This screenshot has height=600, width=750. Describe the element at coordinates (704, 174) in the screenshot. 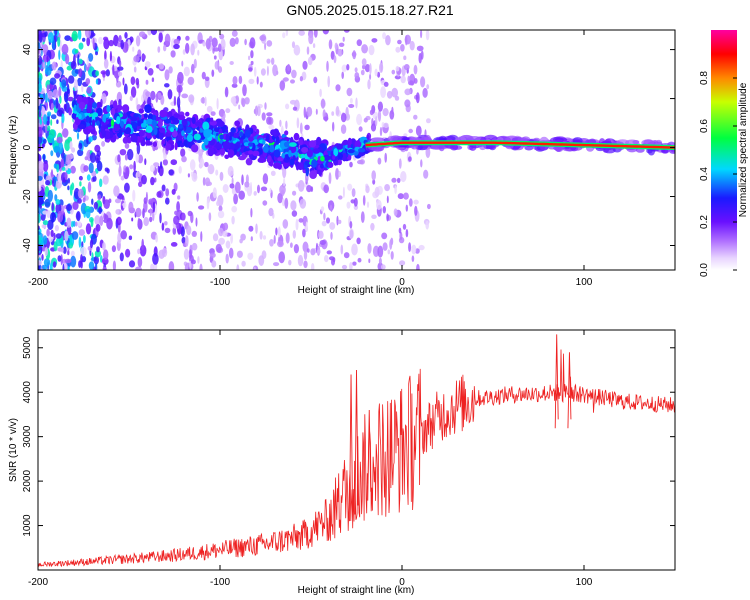

I see `colorbar-tick-label: 0.4` at that location.